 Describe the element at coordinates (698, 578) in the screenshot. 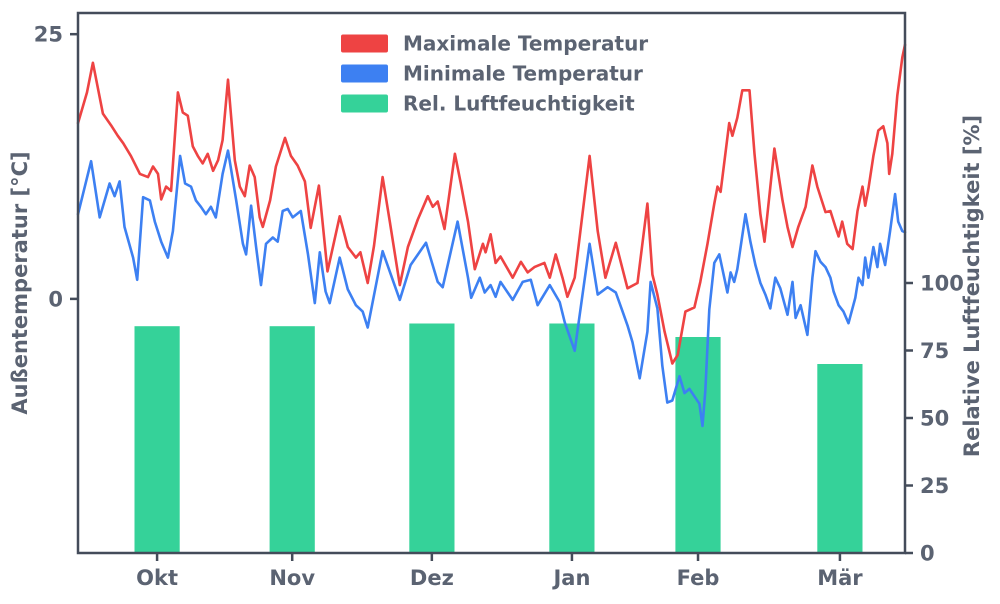

I see `x-tick-label-feb: Feb` at that location.